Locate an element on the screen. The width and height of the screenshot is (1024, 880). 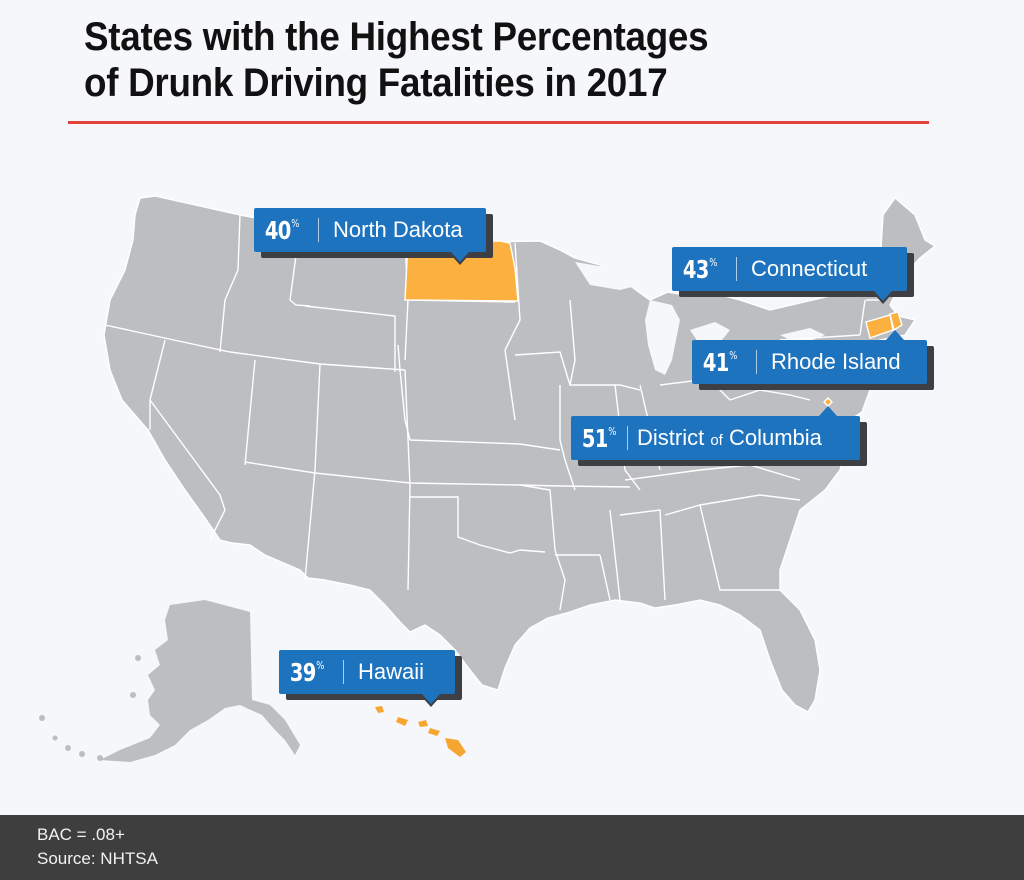
title-underline is located at coordinates (498, 122).